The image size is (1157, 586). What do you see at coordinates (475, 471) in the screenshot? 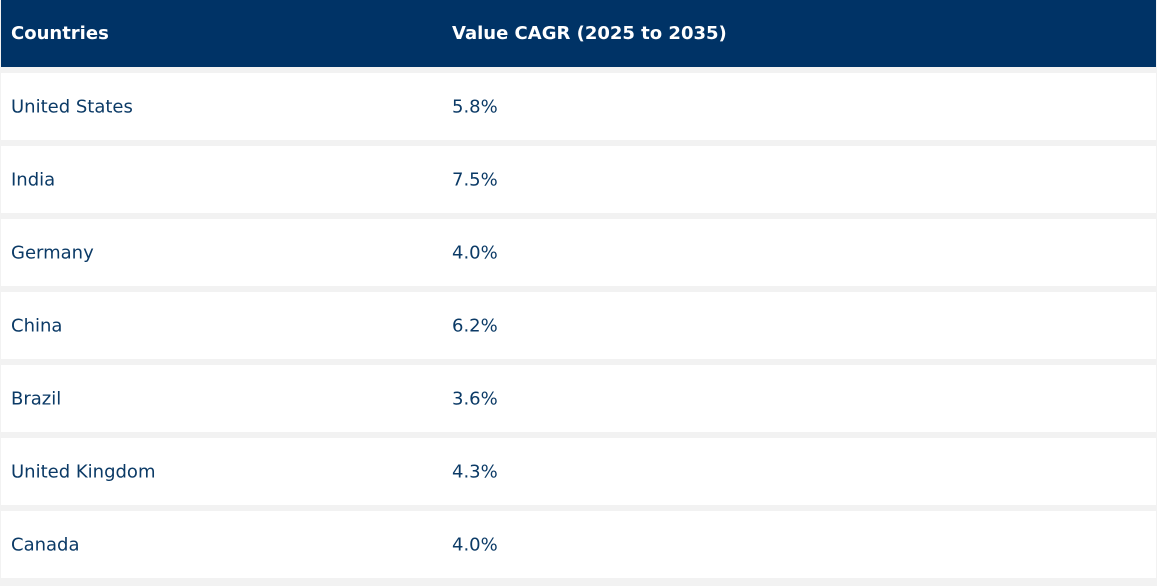
I see `cagr-cell: 4.3%` at bounding box center [475, 471].